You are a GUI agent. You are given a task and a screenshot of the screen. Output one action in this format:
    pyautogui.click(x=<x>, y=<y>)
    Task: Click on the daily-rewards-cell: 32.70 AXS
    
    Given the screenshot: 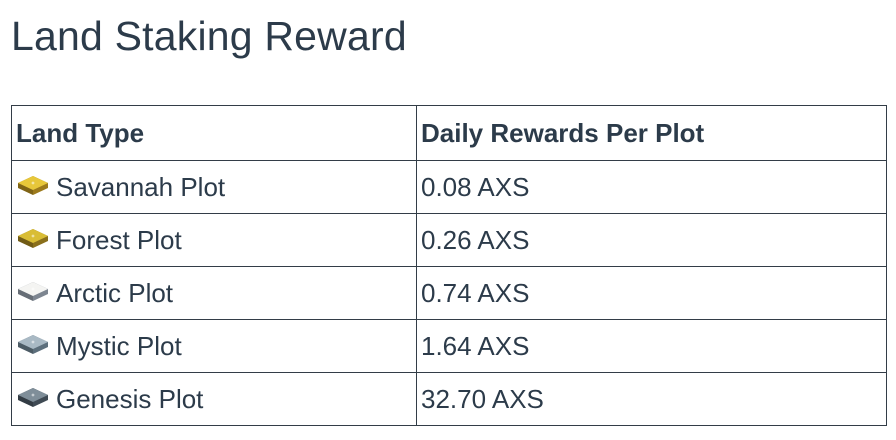 What is the action you would take?
    pyautogui.click(x=651, y=399)
    